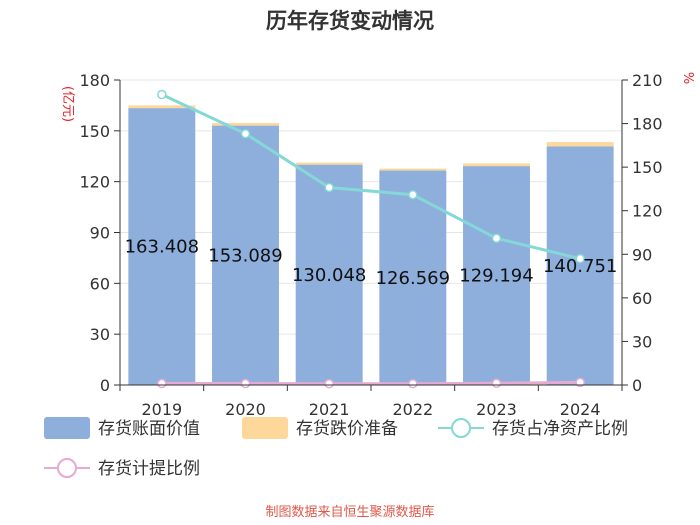  I want to click on series-line, so click(371, 383).